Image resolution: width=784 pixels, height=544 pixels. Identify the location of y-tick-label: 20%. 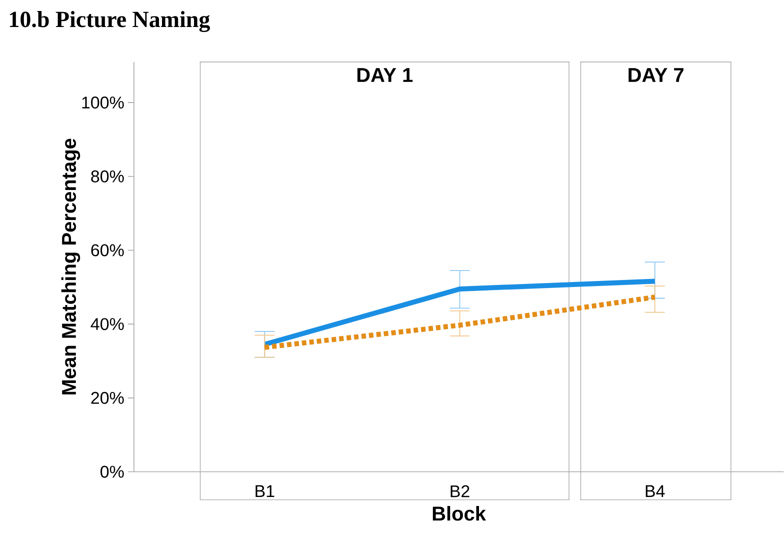
(107, 398).